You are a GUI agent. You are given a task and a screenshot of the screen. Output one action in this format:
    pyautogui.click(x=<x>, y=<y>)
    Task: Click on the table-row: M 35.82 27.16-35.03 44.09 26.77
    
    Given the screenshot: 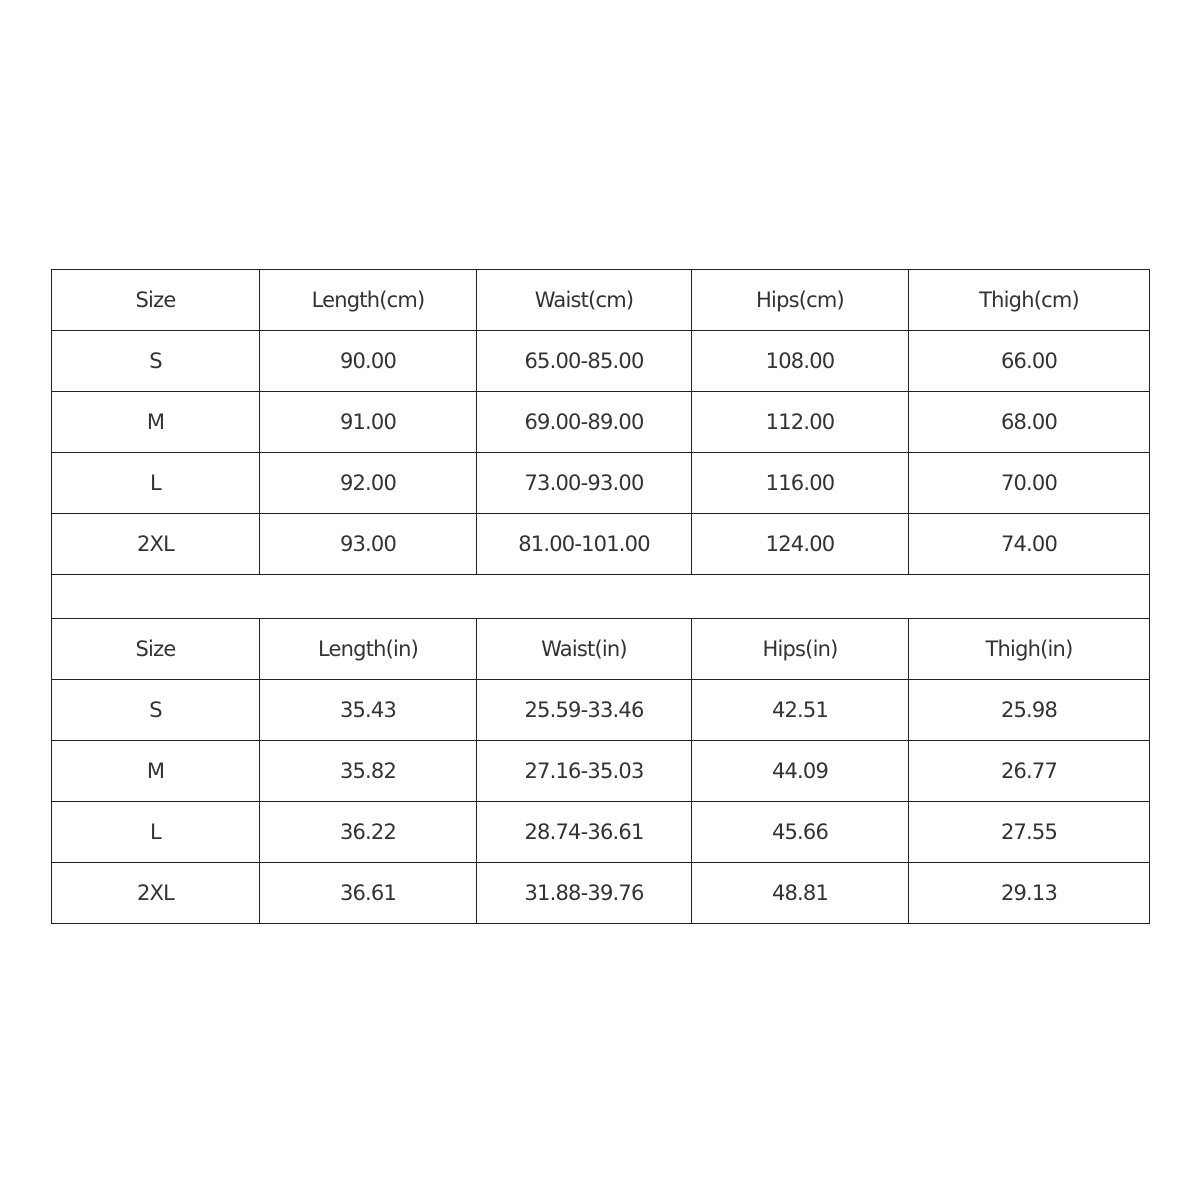 What is the action you would take?
    pyautogui.click(x=600, y=771)
    